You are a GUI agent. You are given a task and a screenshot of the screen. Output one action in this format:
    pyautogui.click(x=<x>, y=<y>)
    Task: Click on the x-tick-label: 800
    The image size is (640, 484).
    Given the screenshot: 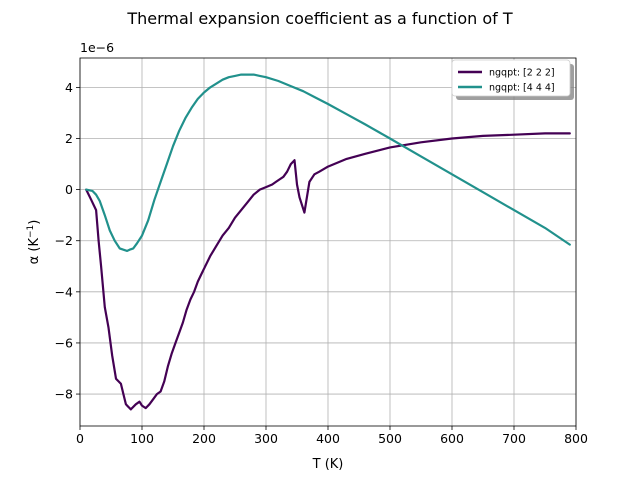 What is the action you would take?
    pyautogui.click(x=576, y=438)
    